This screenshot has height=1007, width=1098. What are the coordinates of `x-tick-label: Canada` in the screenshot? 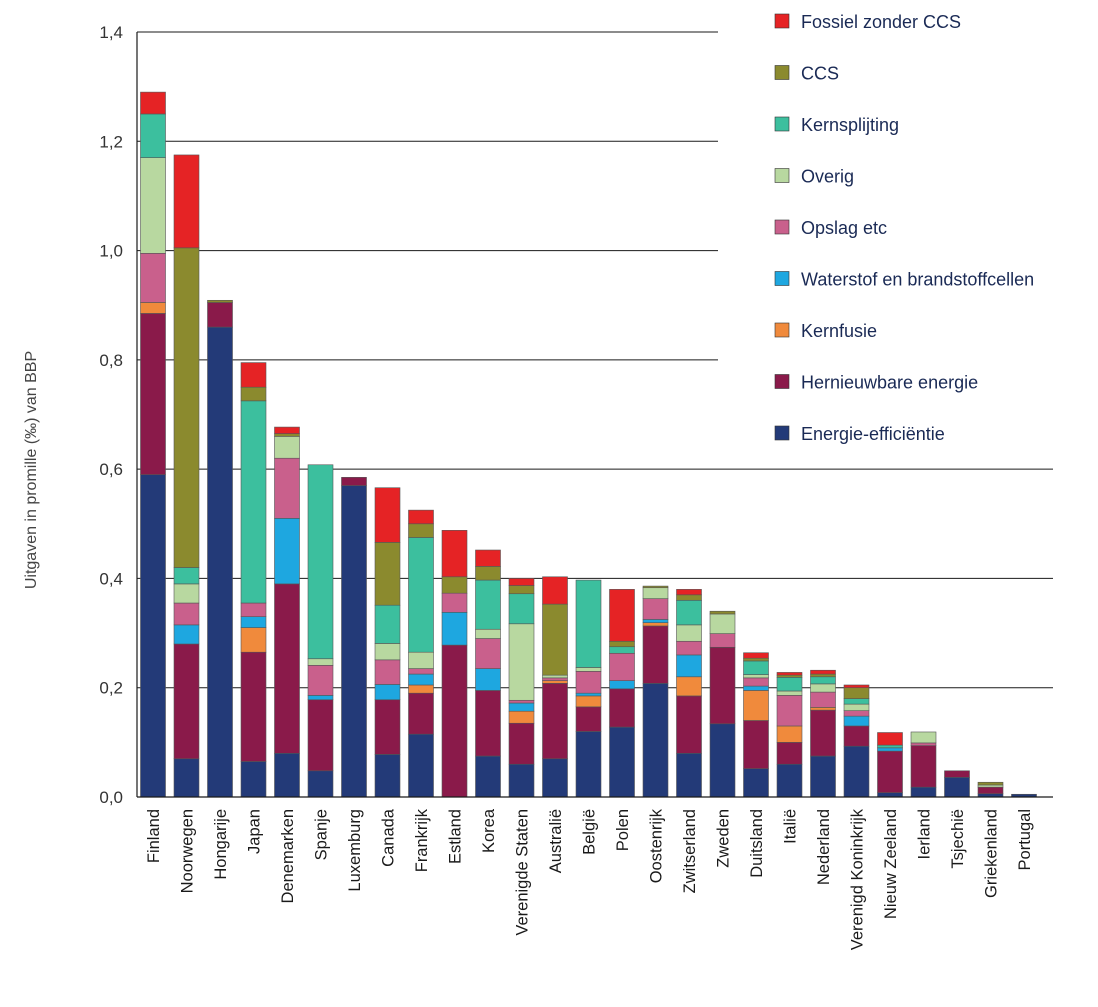 It's located at (389, 837).